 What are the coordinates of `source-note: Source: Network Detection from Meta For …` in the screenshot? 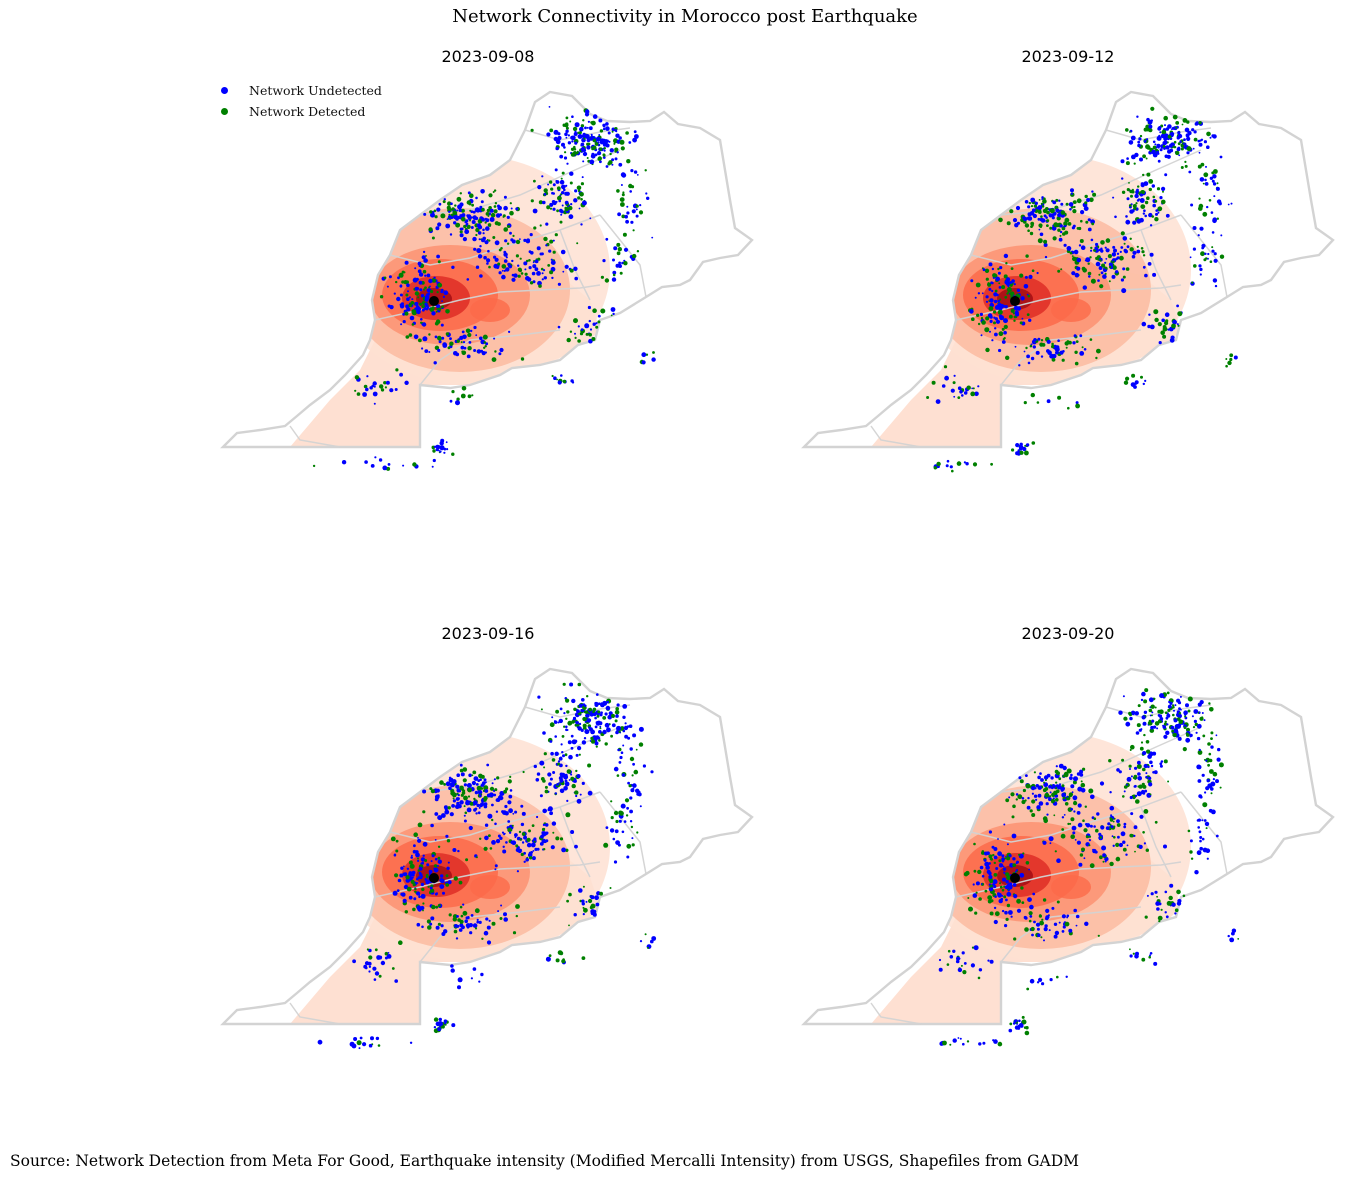 It's located at (545, 1161).